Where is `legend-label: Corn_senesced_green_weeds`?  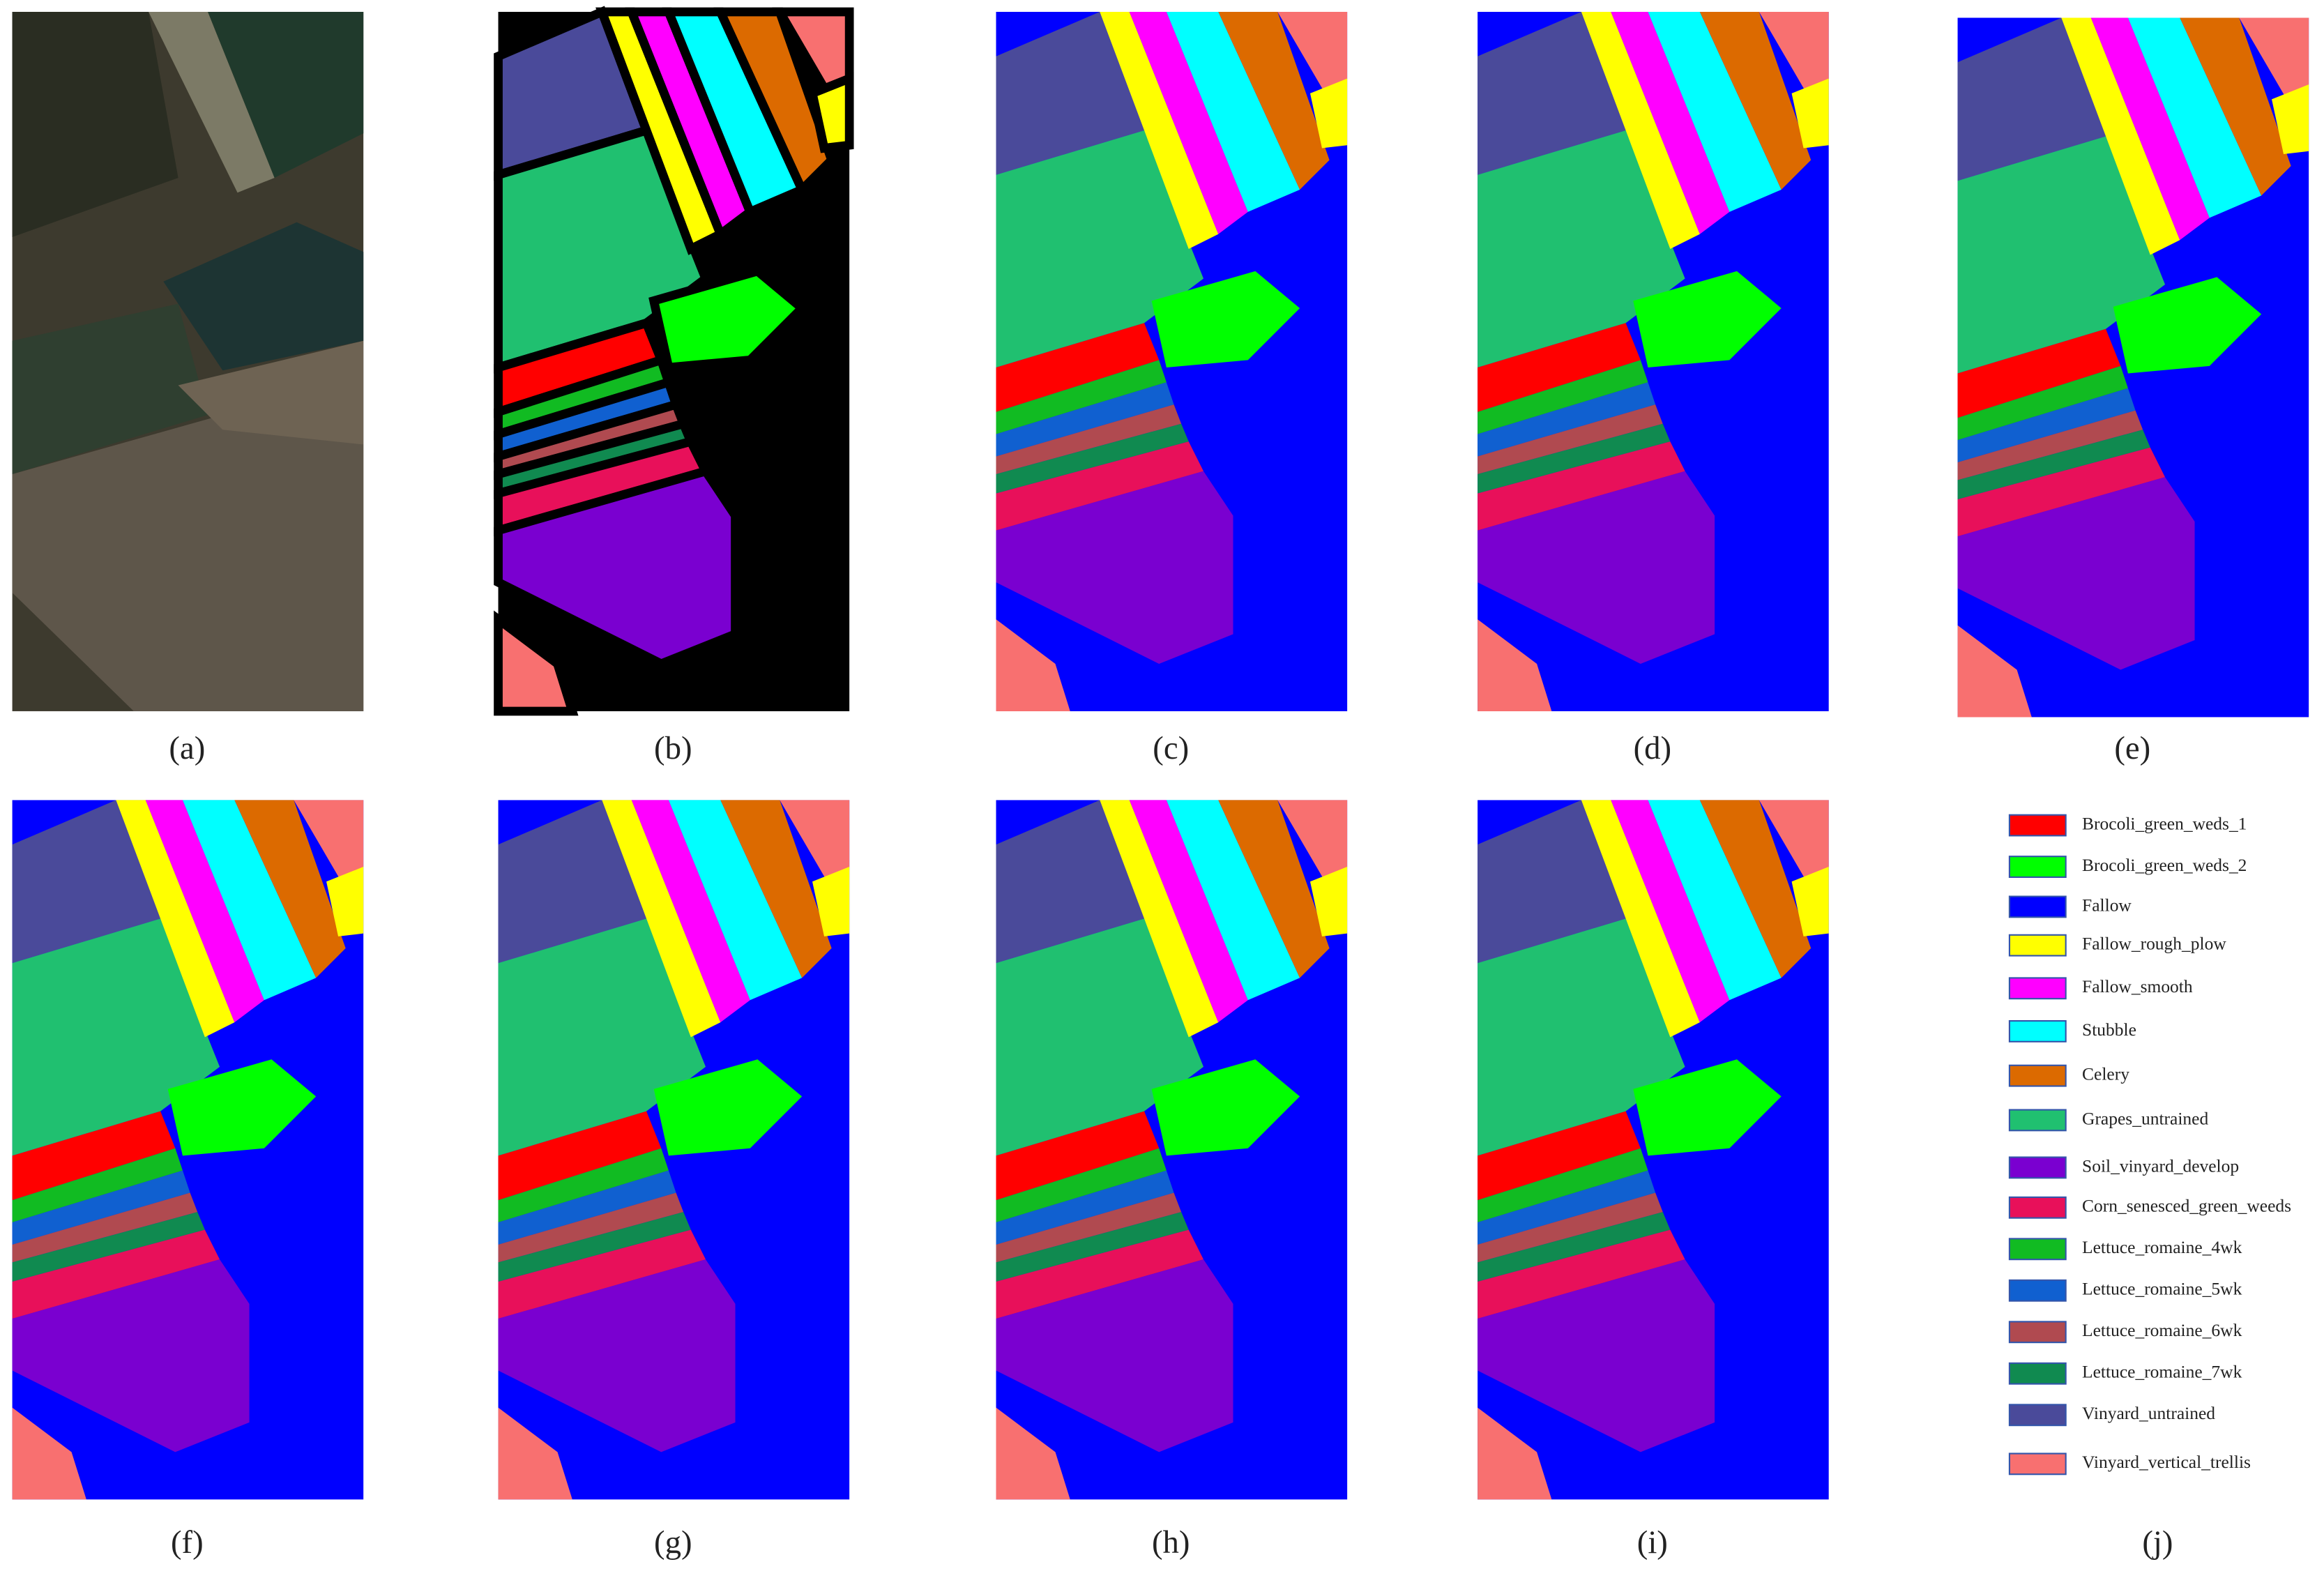 legend-label: Corn_senesced_green_weeds is located at coordinates (2186, 1206).